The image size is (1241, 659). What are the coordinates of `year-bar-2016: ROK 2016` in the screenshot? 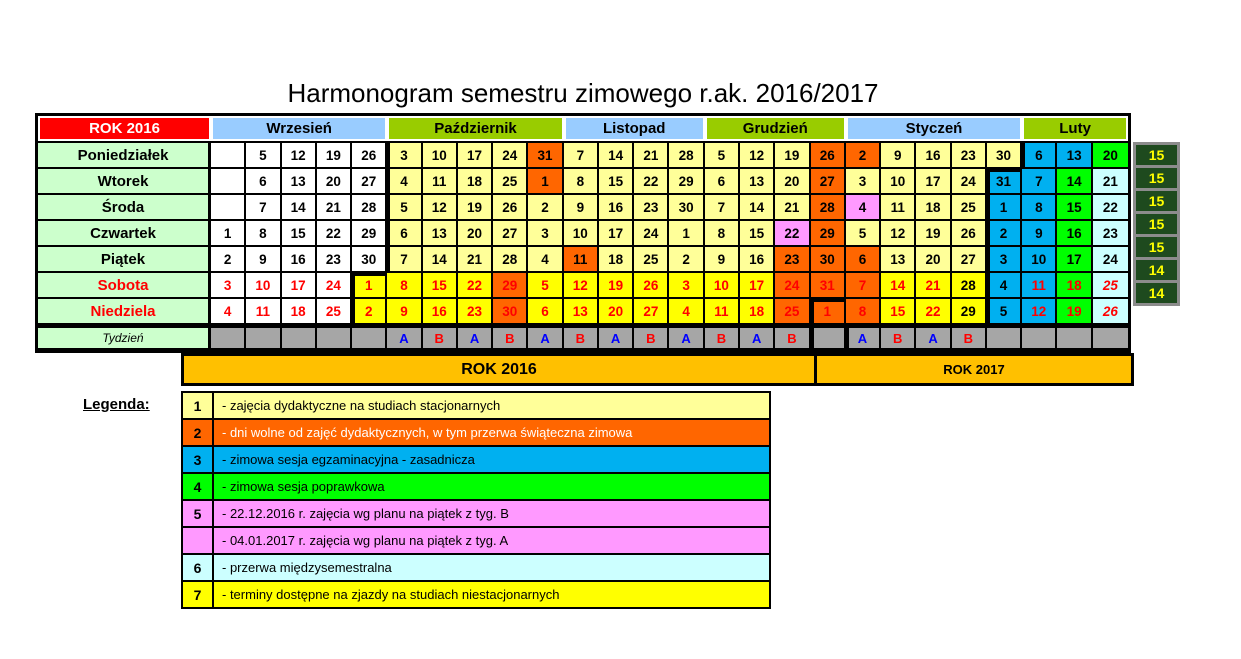 It's located at (499, 369).